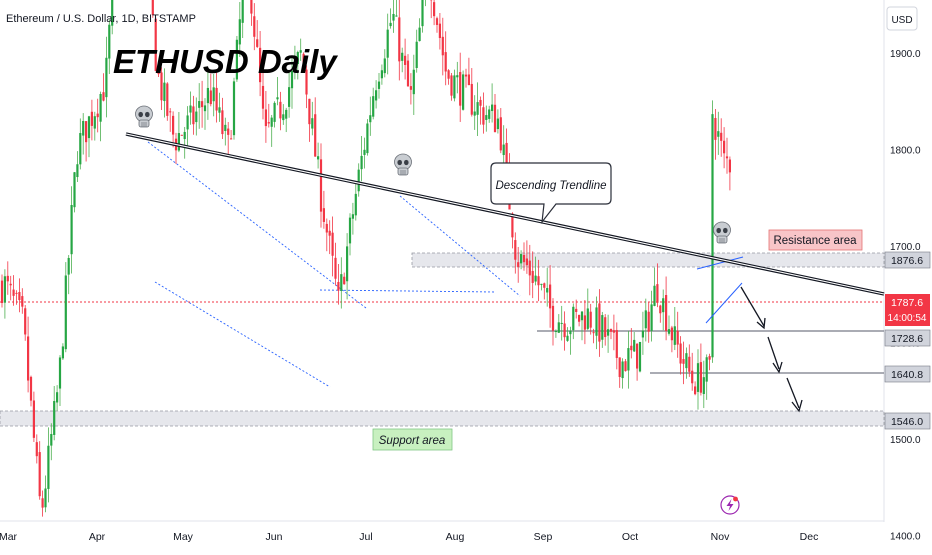  What do you see at coordinates (905, 536) in the screenshot?
I see `y-tick-label: 1400.0` at bounding box center [905, 536].